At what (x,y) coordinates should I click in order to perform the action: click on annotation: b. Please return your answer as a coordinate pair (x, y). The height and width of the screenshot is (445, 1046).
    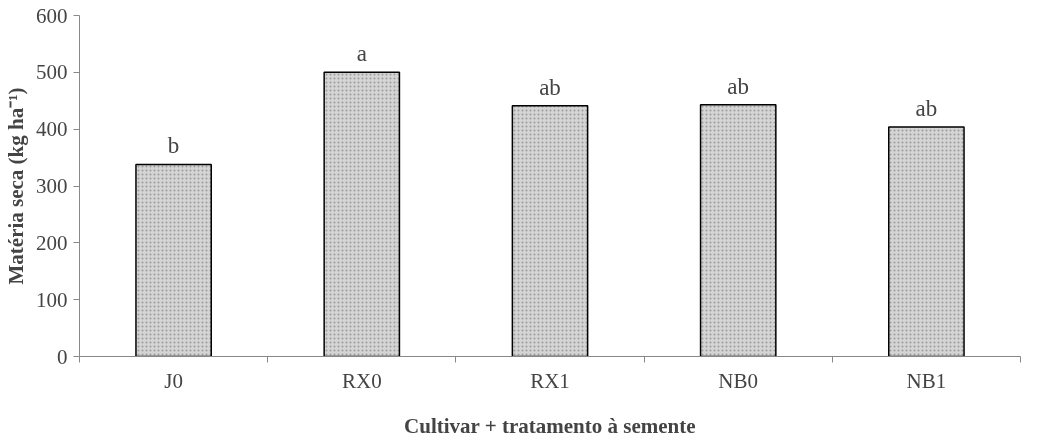
    Looking at the image, I should click on (173, 146).